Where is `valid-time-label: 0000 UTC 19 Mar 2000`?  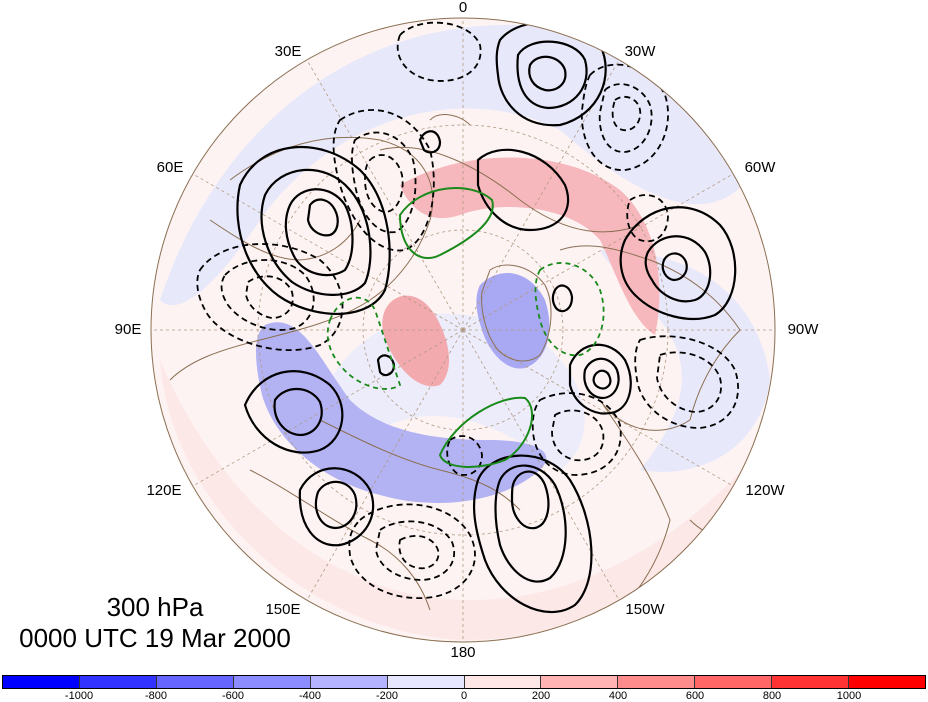 valid-time-label: 0000 UTC 19 Mar 2000 is located at coordinates (155, 638).